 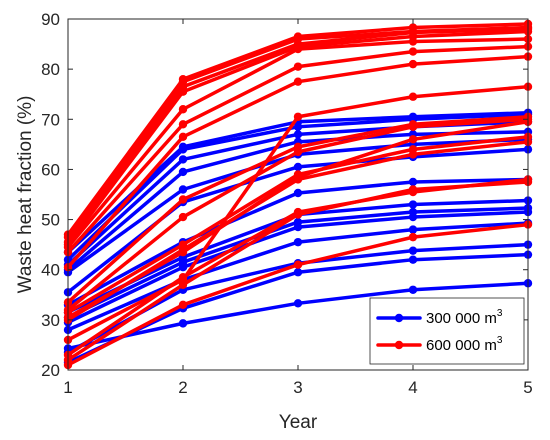 What do you see at coordinates (298, 422) in the screenshot?
I see `x-axis-title: Year` at bounding box center [298, 422].